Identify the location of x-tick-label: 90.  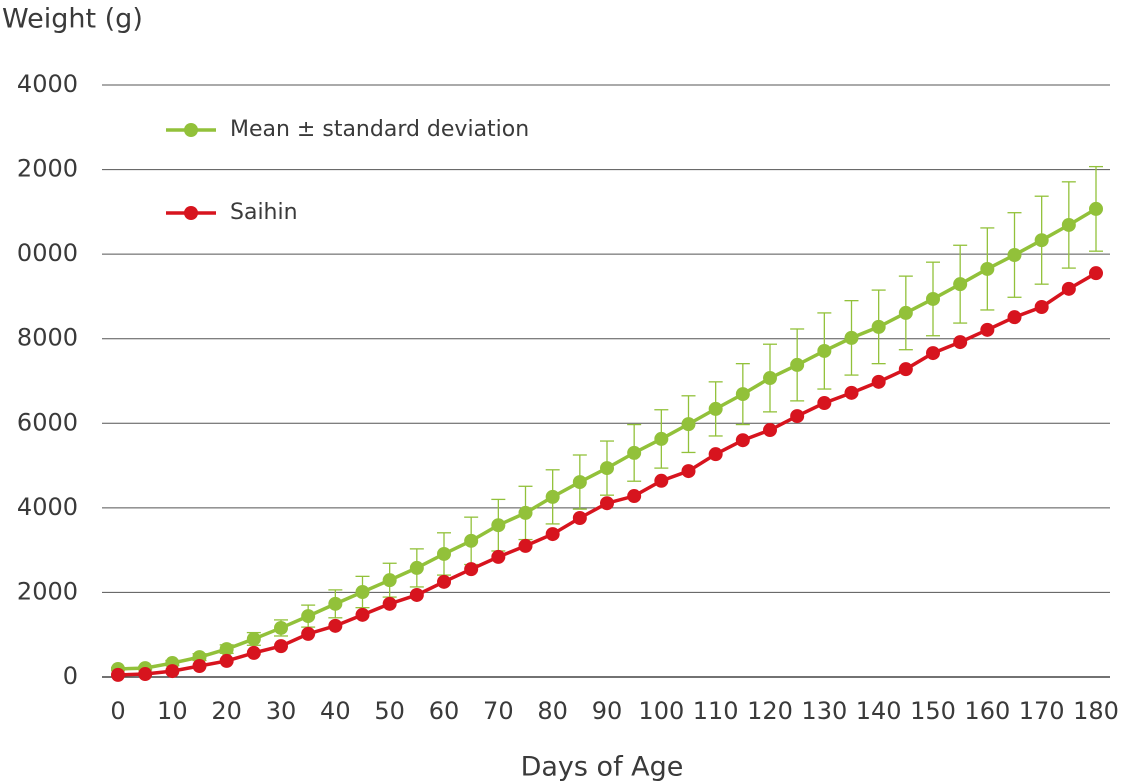
(607, 711).